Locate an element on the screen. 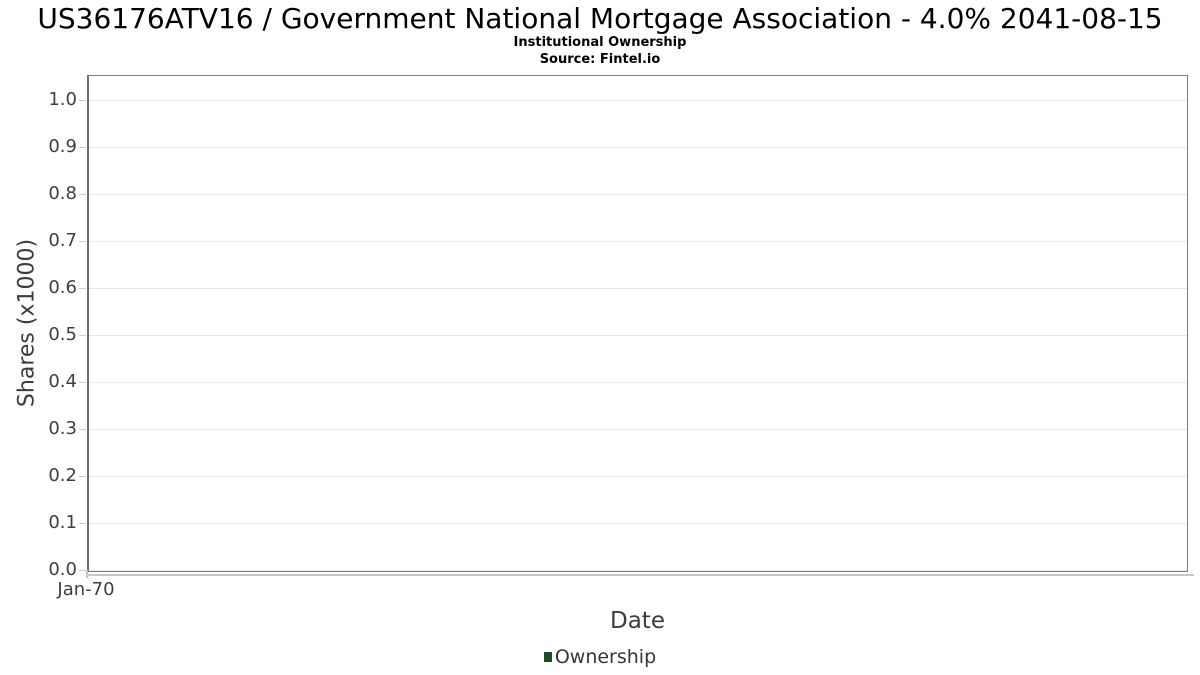 This screenshot has height=675, width=1200. y-tick-label: 0.7 is located at coordinates (62, 240).